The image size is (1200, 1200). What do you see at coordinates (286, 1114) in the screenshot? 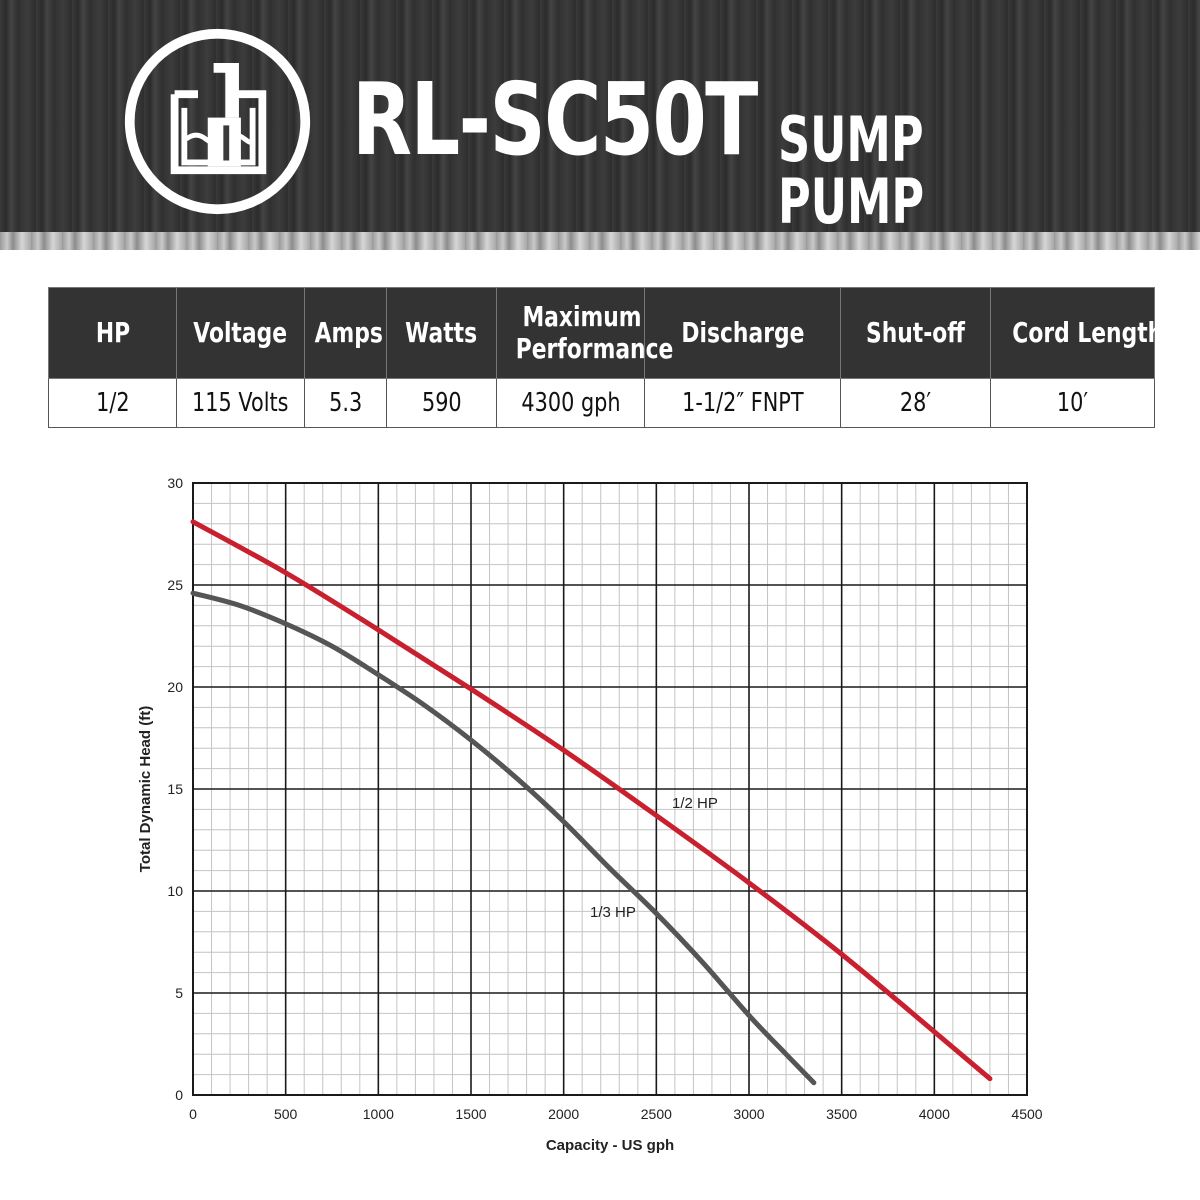
I see `x-tick-label: 500` at bounding box center [286, 1114].